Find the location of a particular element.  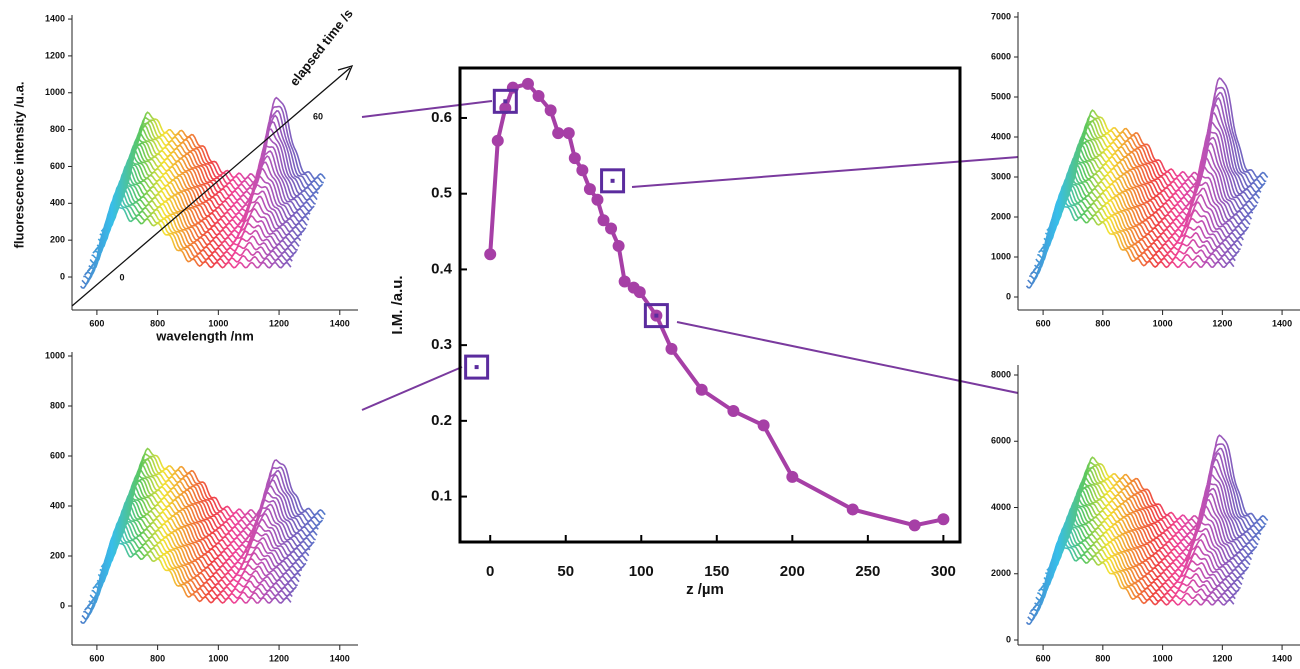

inset-y-title: fluorescence intensity /u.a. is located at coordinates (18, 165).